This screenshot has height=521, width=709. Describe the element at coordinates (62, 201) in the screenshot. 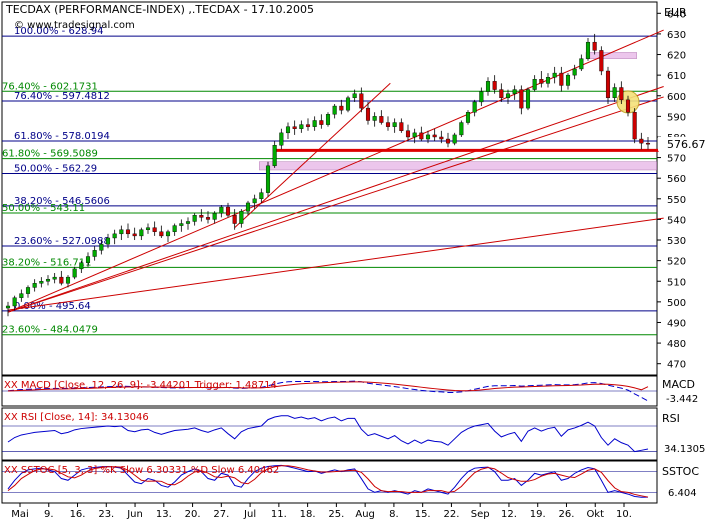

I see `fib-label-6: 38.20% - 546.5606` at that location.